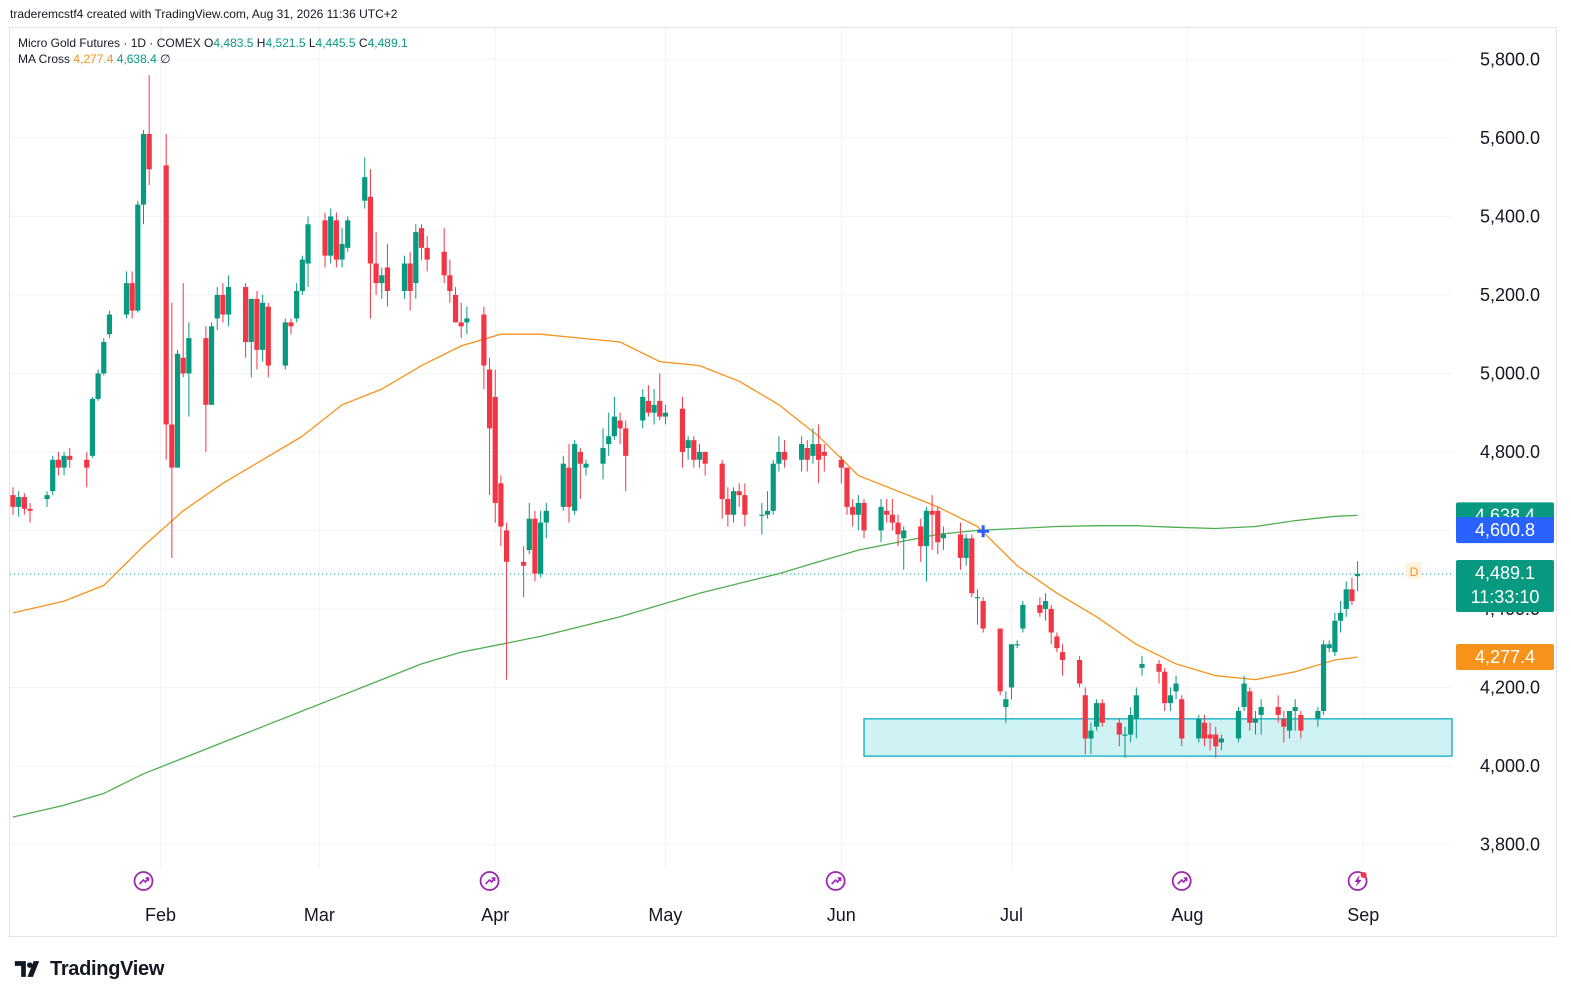 The width and height of the screenshot is (1571, 1000). What do you see at coordinates (1505, 585) in the screenshot?
I see `price-tag-bg` at bounding box center [1505, 585].